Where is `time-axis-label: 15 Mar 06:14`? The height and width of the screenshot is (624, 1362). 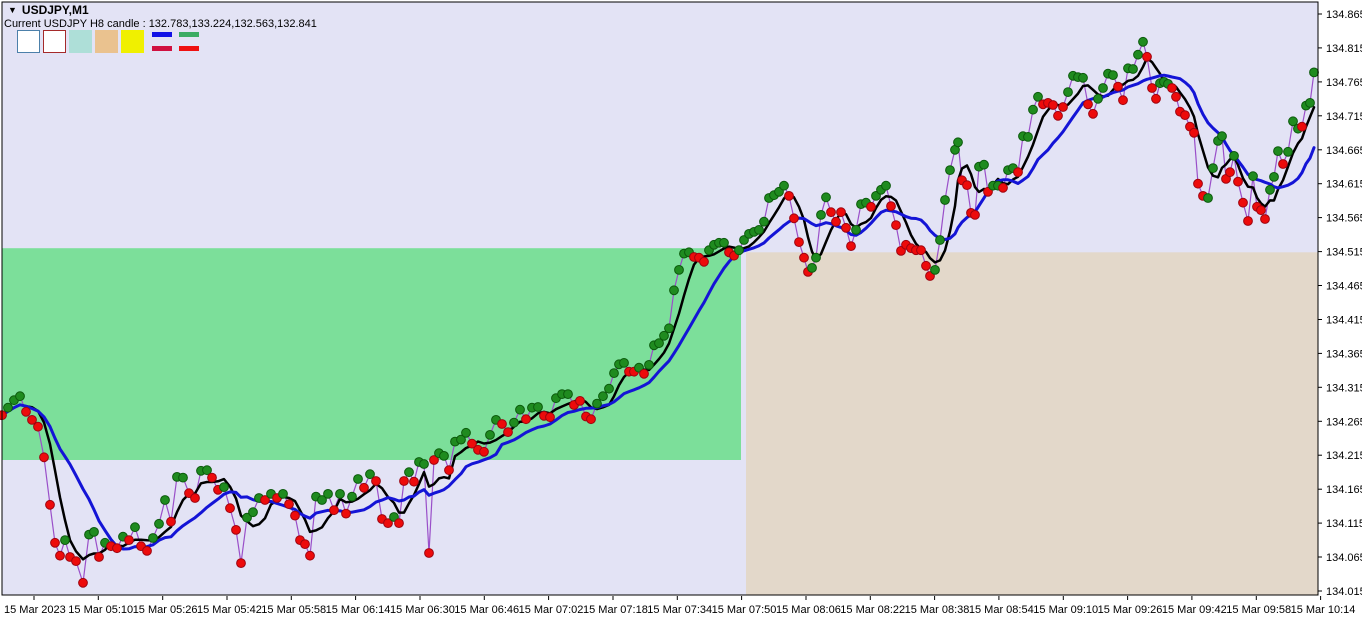 time-axis-label: 15 Mar 06:14 is located at coordinates (358, 610).